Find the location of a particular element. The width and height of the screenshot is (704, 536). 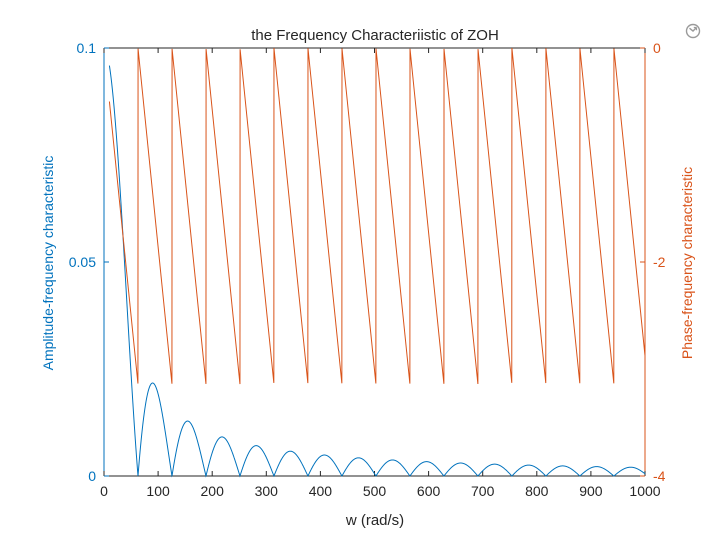

left-y-tick-label: 0 is located at coordinates (92, 476).